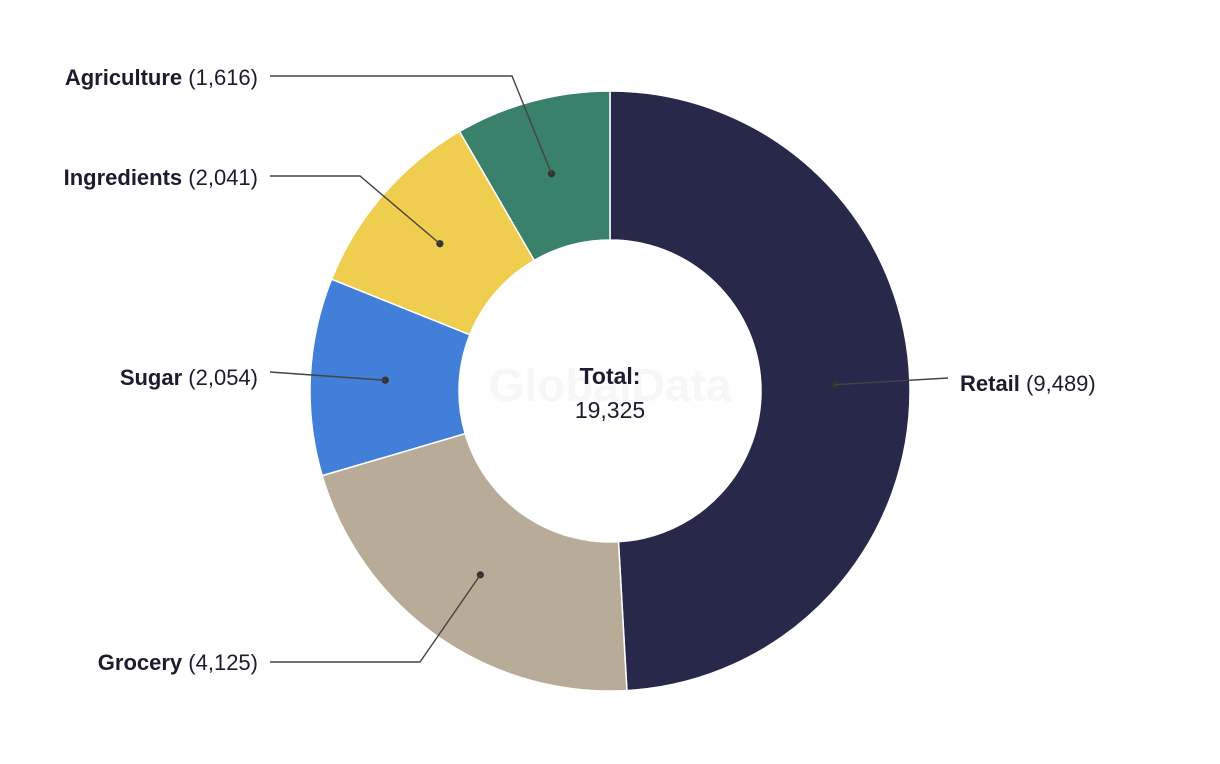 The height and width of the screenshot is (764, 1220). What do you see at coordinates (610, 376) in the screenshot?
I see `center-total-label: Total:` at bounding box center [610, 376].